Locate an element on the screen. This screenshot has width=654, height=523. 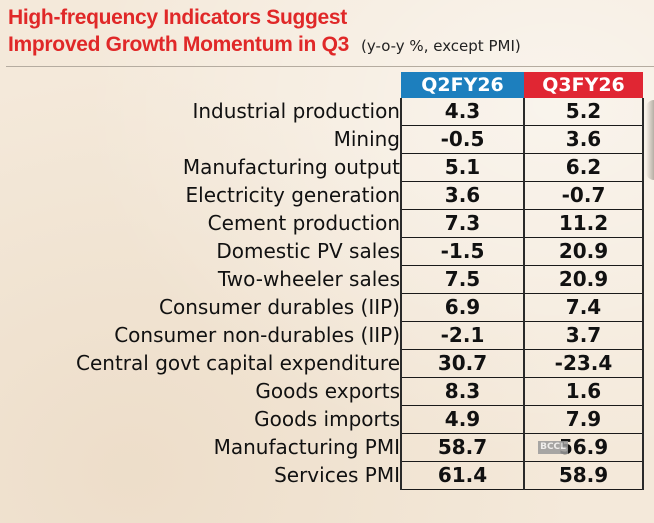
table-row: Goods exports 8.3 1.6 is located at coordinates (326, 391).